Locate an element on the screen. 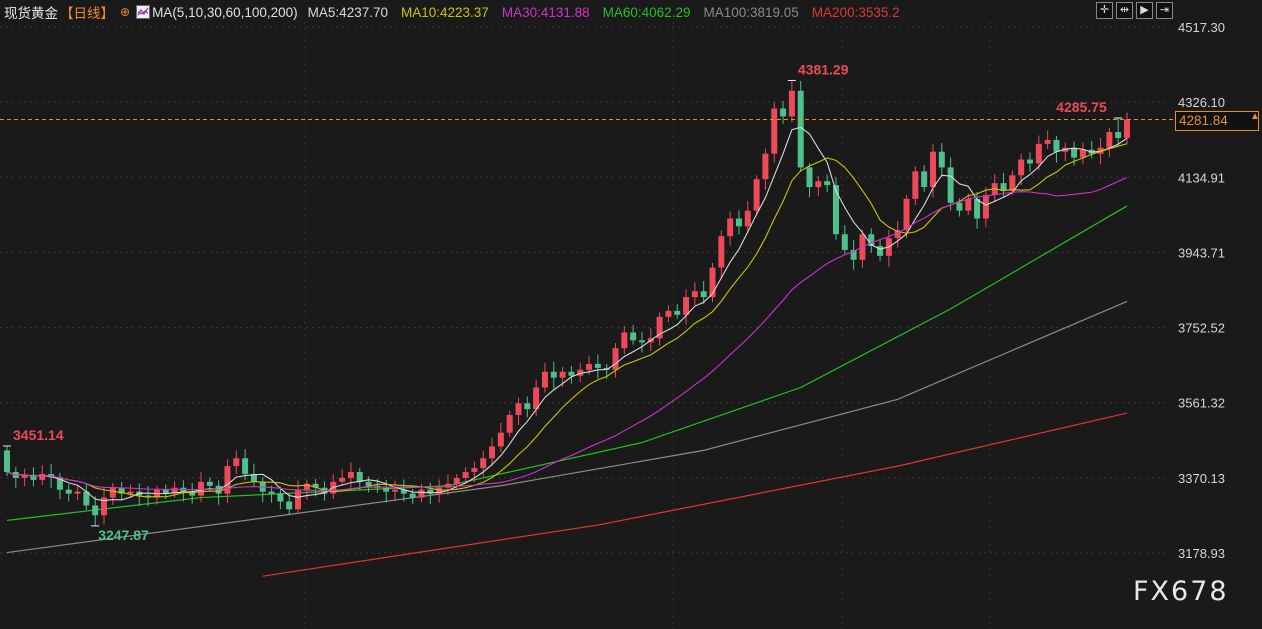 This screenshot has width=1262, height=629. circle-plus-icon: ⊕ is located at coordinates (125, 12).